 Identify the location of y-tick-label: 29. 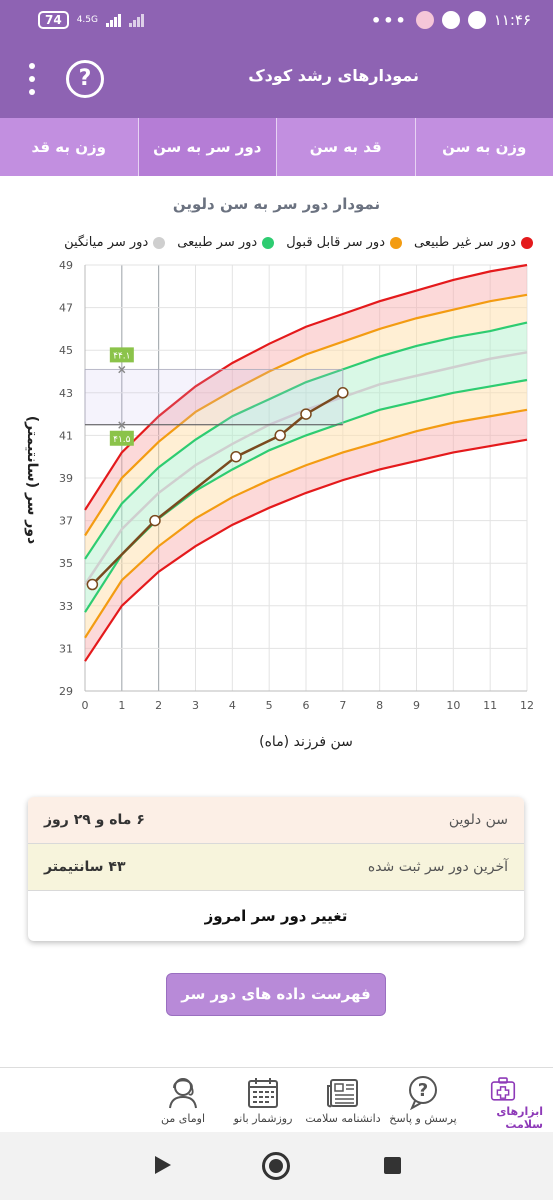
(66, 691).